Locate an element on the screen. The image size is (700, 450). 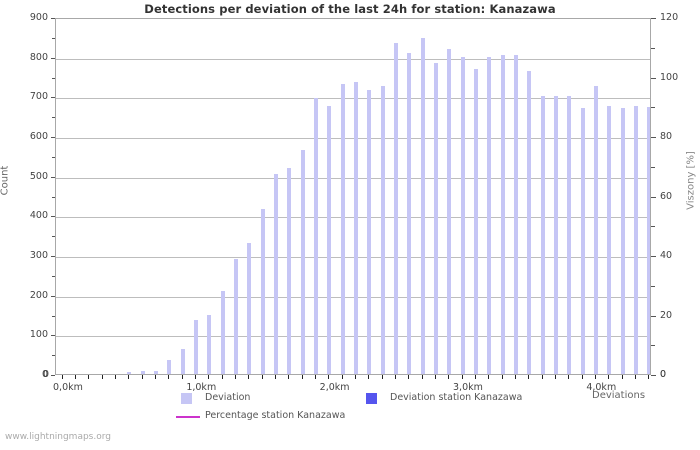
legend-label: Deviation is located at coordinates (228, 397).